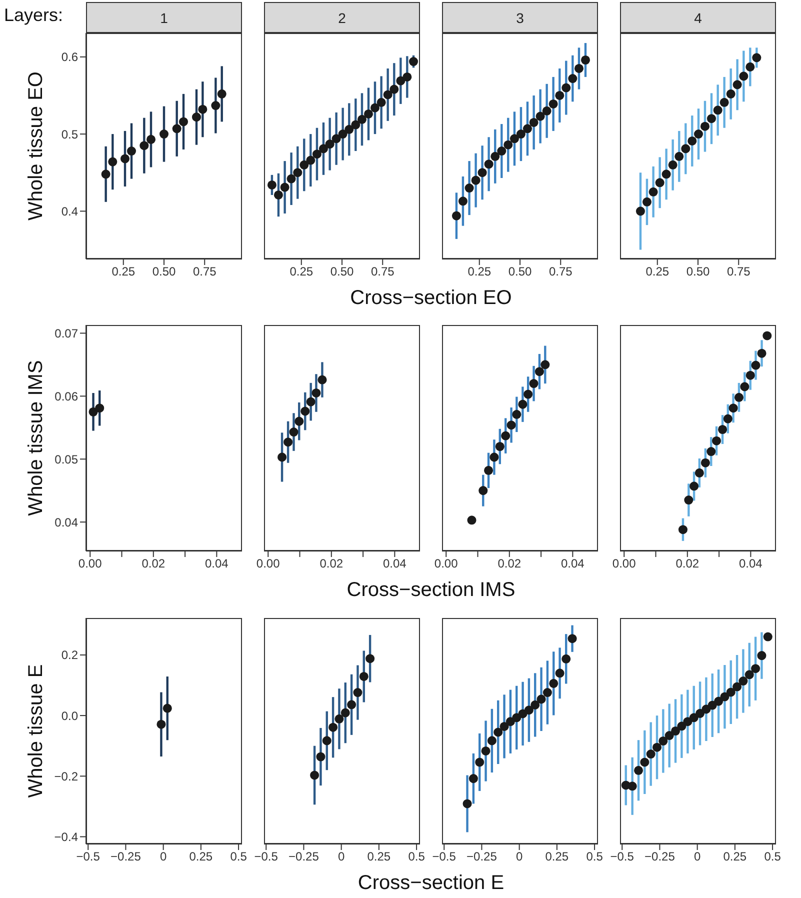  I want to click on y-axis-title: Whole tissue IMS, so click(36, 438).